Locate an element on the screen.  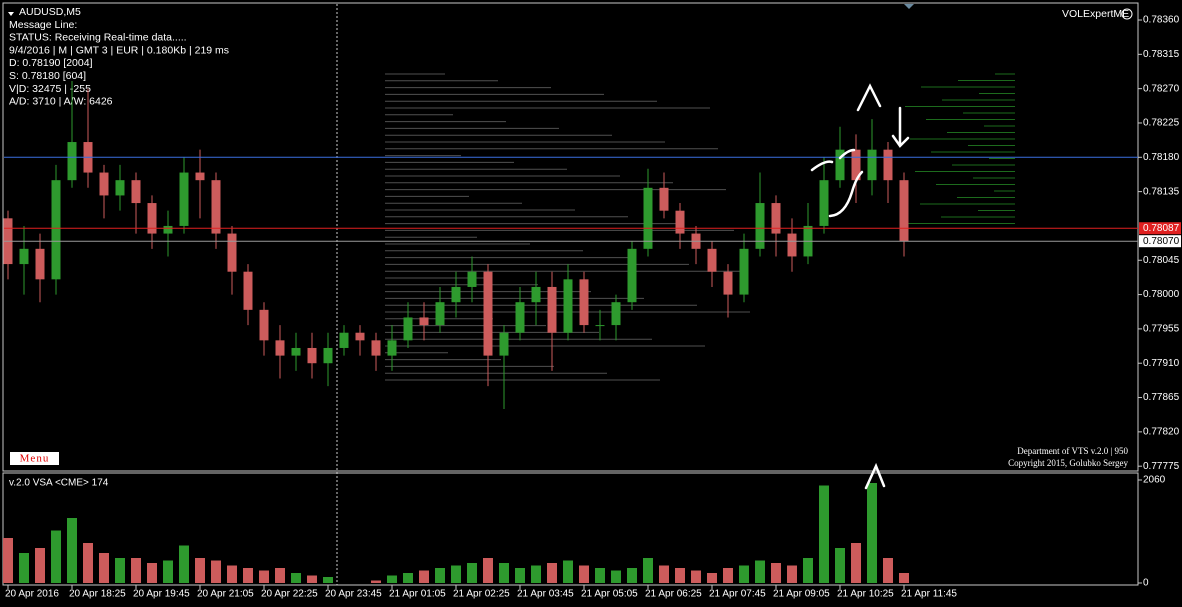
y-tick-label: 2060 is located at coordinates (1154, 480).